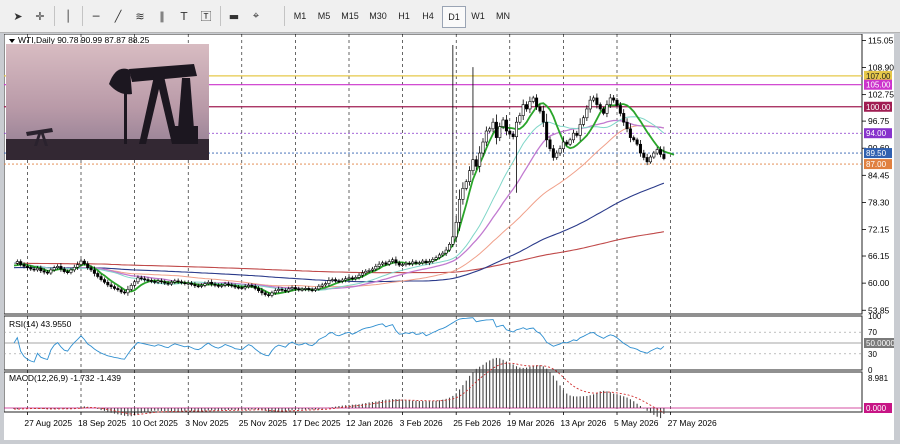 Image resolution: width=900 pixels, height=444 pixels. Describe the element at coordinates (878, 85) in the screenshot. I see `level-tag-text-105.00: 105.00` at that location.